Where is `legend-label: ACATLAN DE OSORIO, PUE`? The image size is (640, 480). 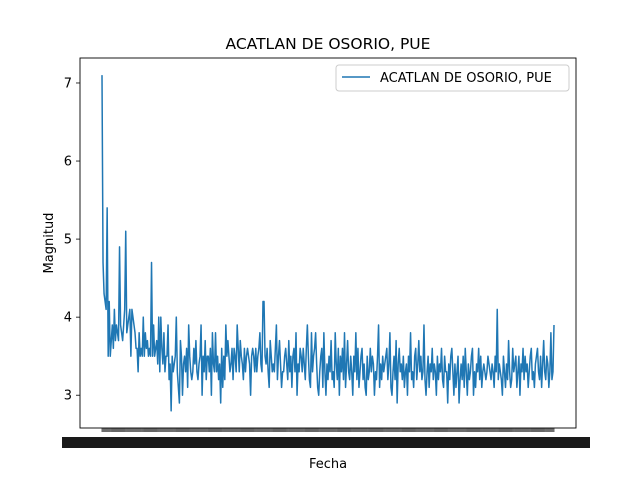 legend-label: ACATLAN DE OSORIO, PUE is located at coordinates (466, 78).